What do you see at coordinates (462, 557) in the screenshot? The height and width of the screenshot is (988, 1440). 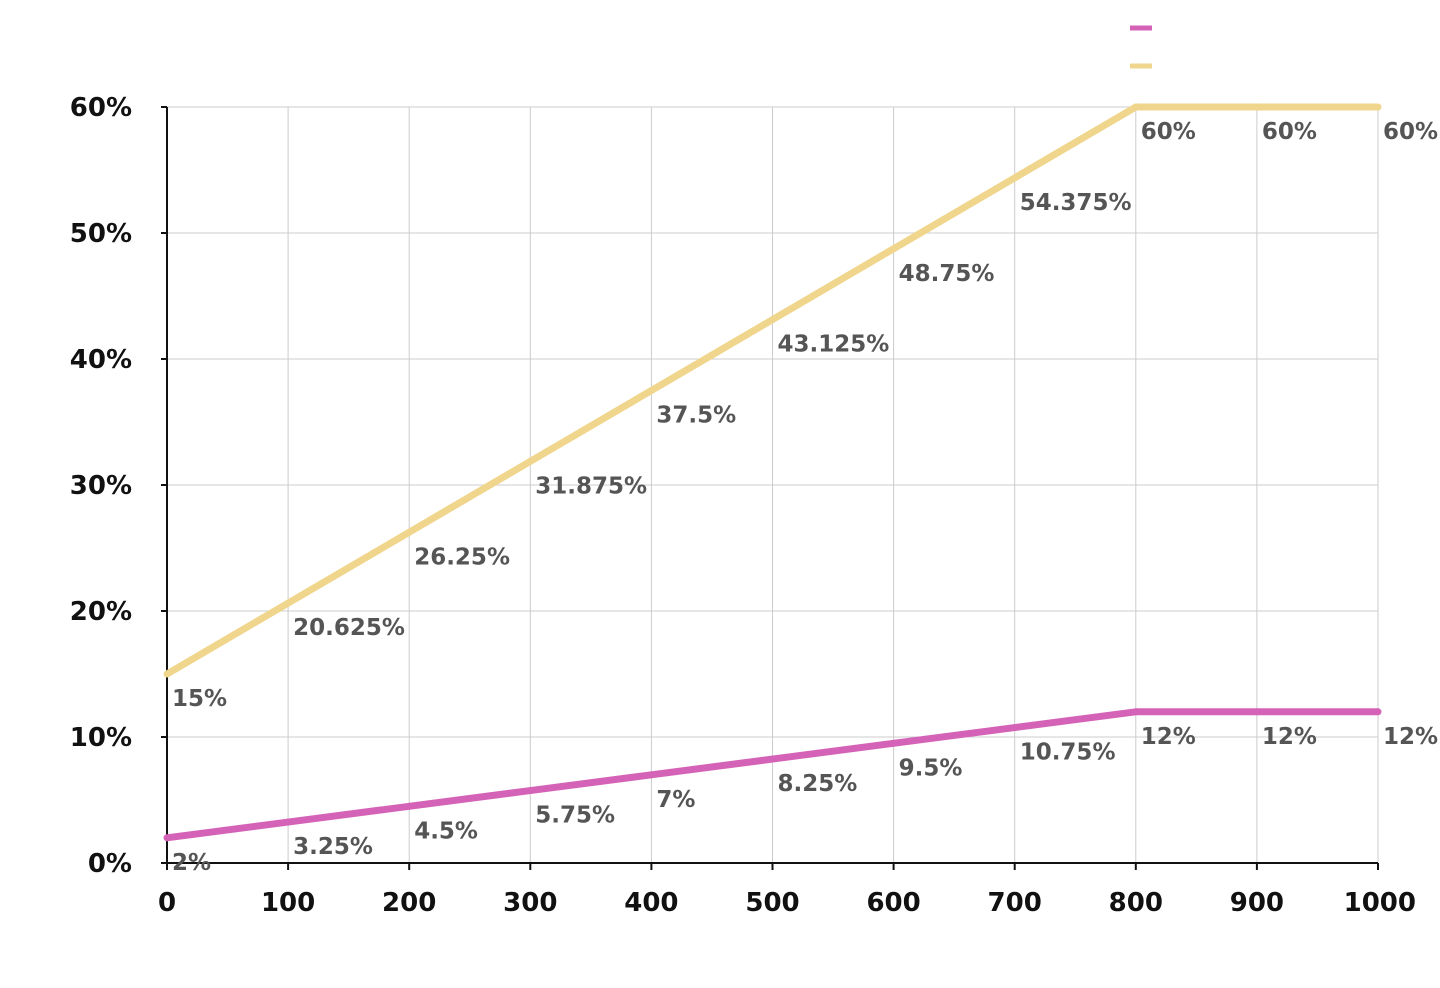 I see `data-label: 26.25%` at bounding box center [462, 557].